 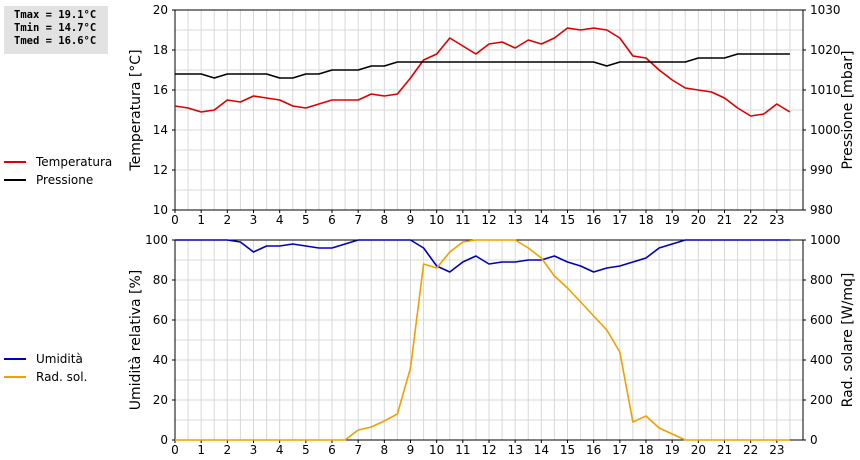 I want to click on y-right-tick-label: 200, so click(x=821, y=400).